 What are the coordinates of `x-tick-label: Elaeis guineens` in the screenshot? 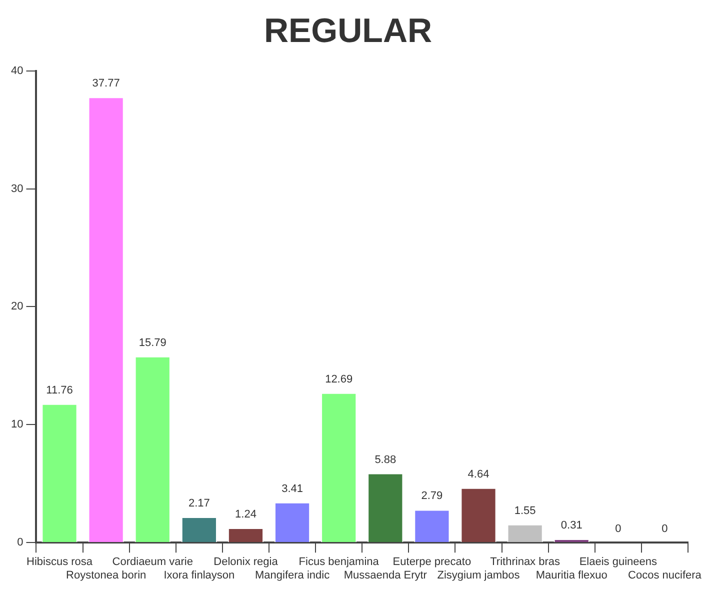 It's located at (618, 562).